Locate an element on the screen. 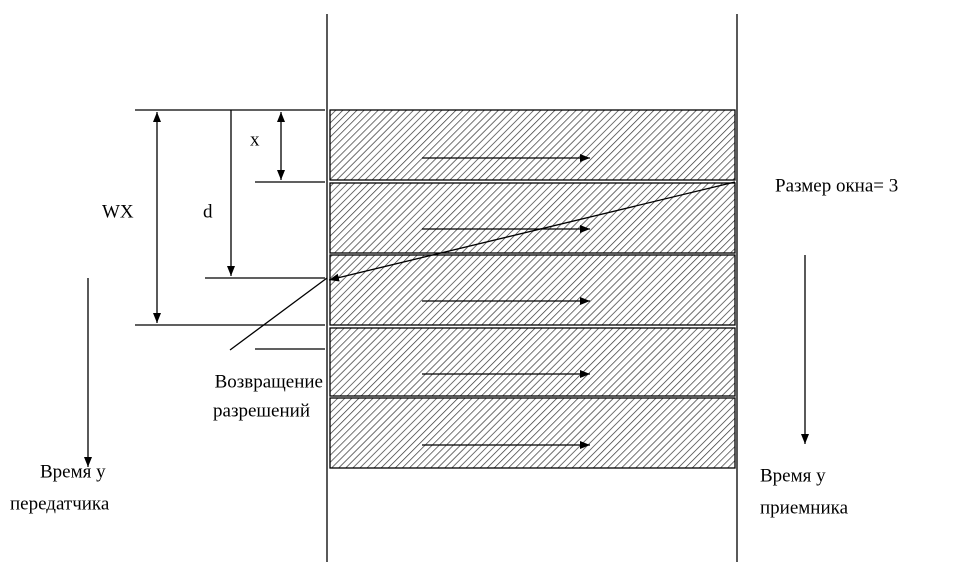  d-label: d is located at coordinates (208, 211).